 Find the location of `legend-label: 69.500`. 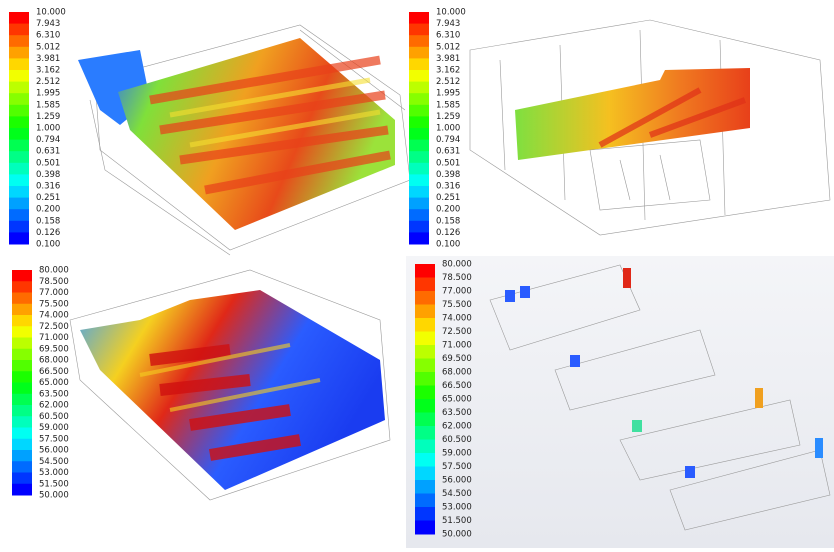

legend-label: 69.500 is located at coordinates (457, 359).